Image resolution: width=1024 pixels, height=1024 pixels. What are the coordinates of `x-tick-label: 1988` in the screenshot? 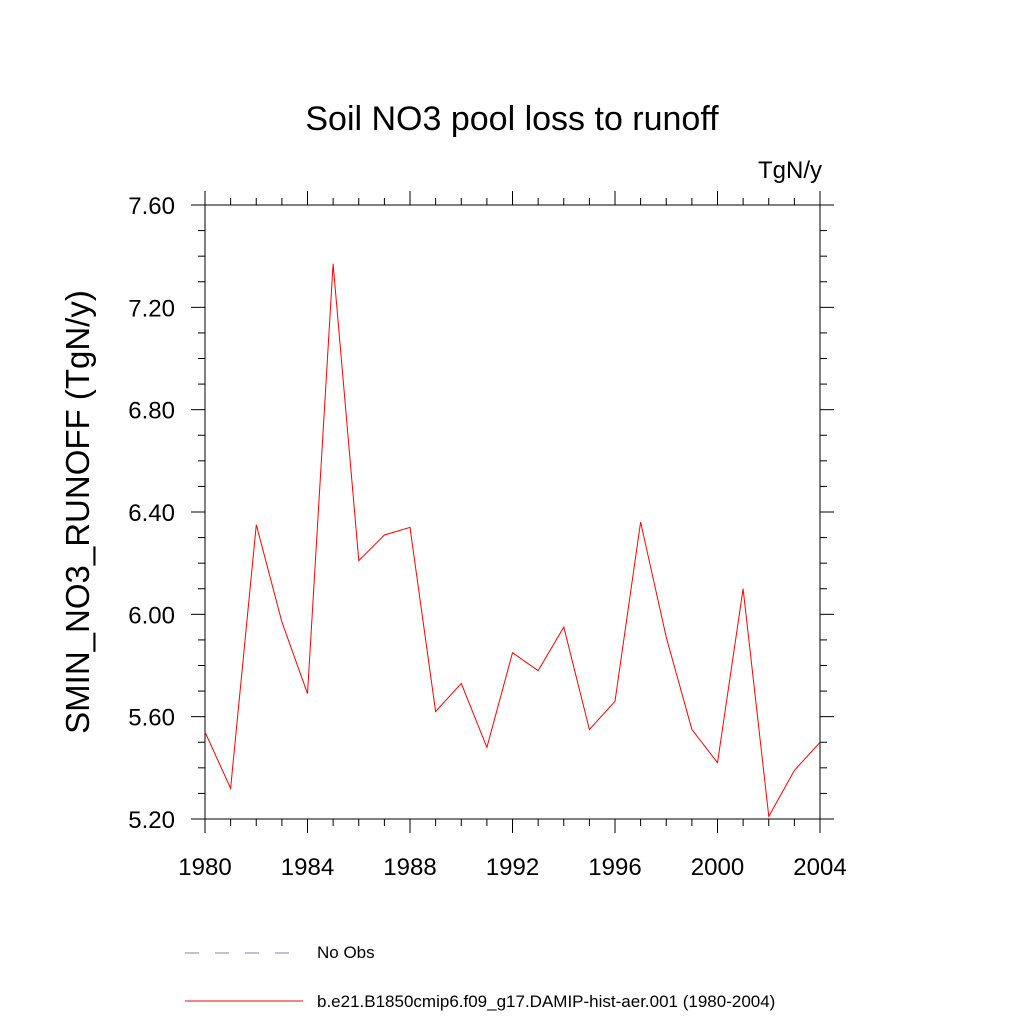 It's located at (409, 867).